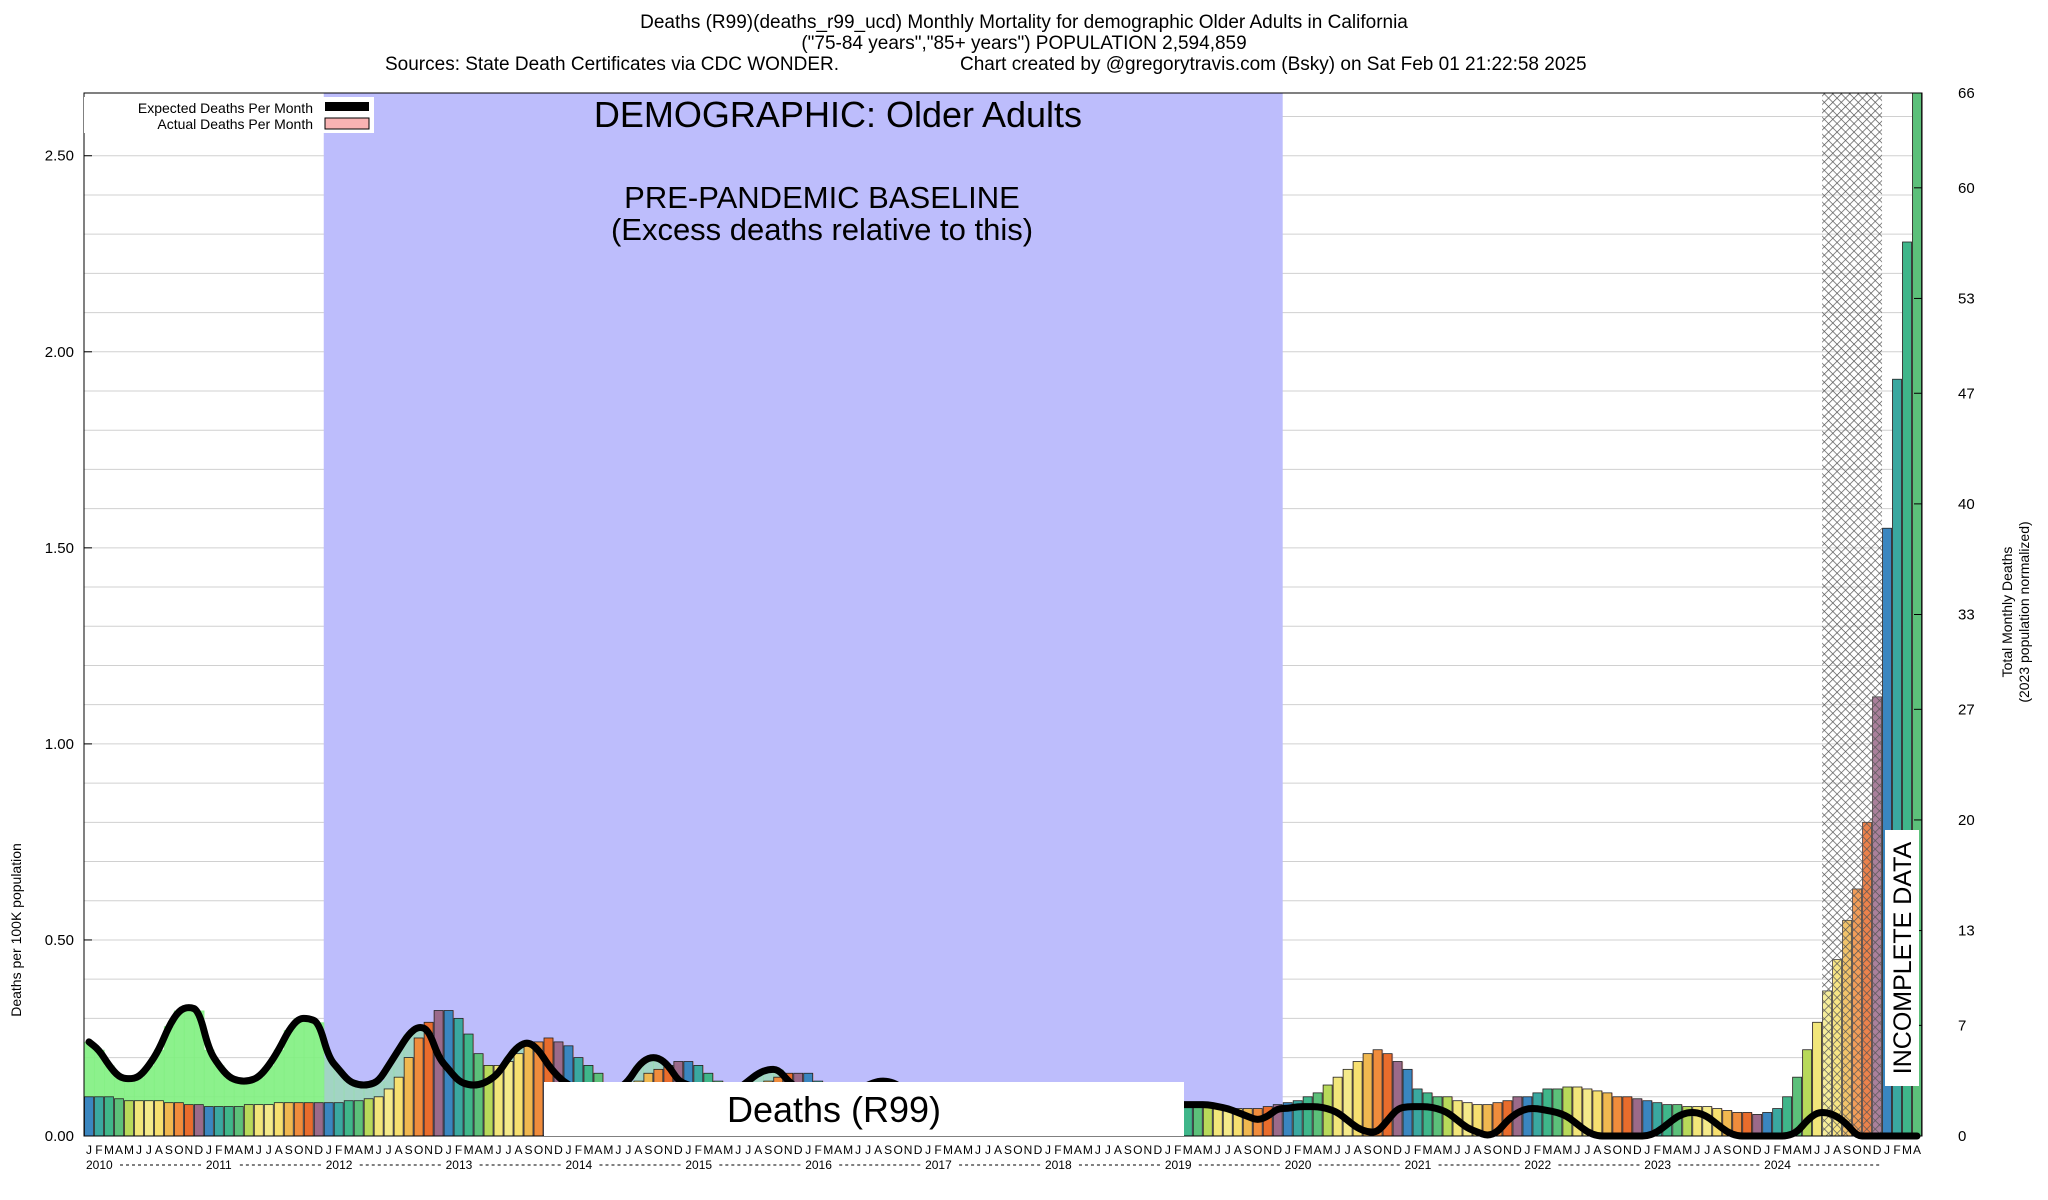 The image size is (2048, 1200). Describe the element at coordinates (1966, 820) in the screenshot. I see `y-right-tick-label: 20` at that location.